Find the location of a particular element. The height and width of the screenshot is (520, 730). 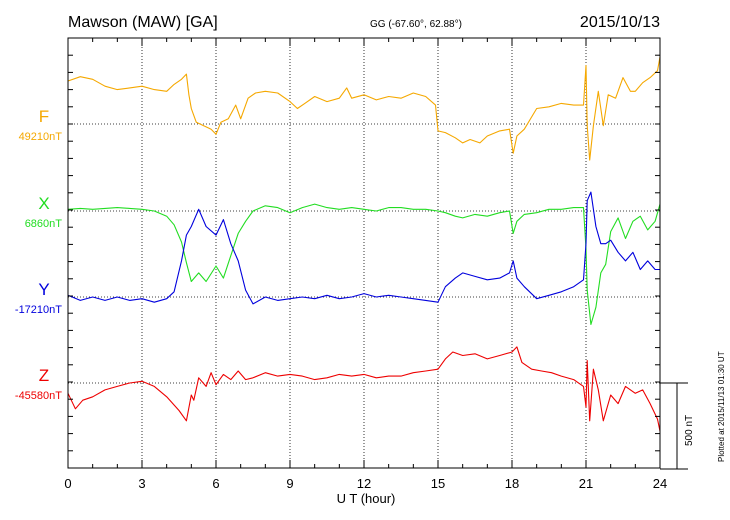

baseline-label-x: 6860nT is located at coordinates (44, 224).